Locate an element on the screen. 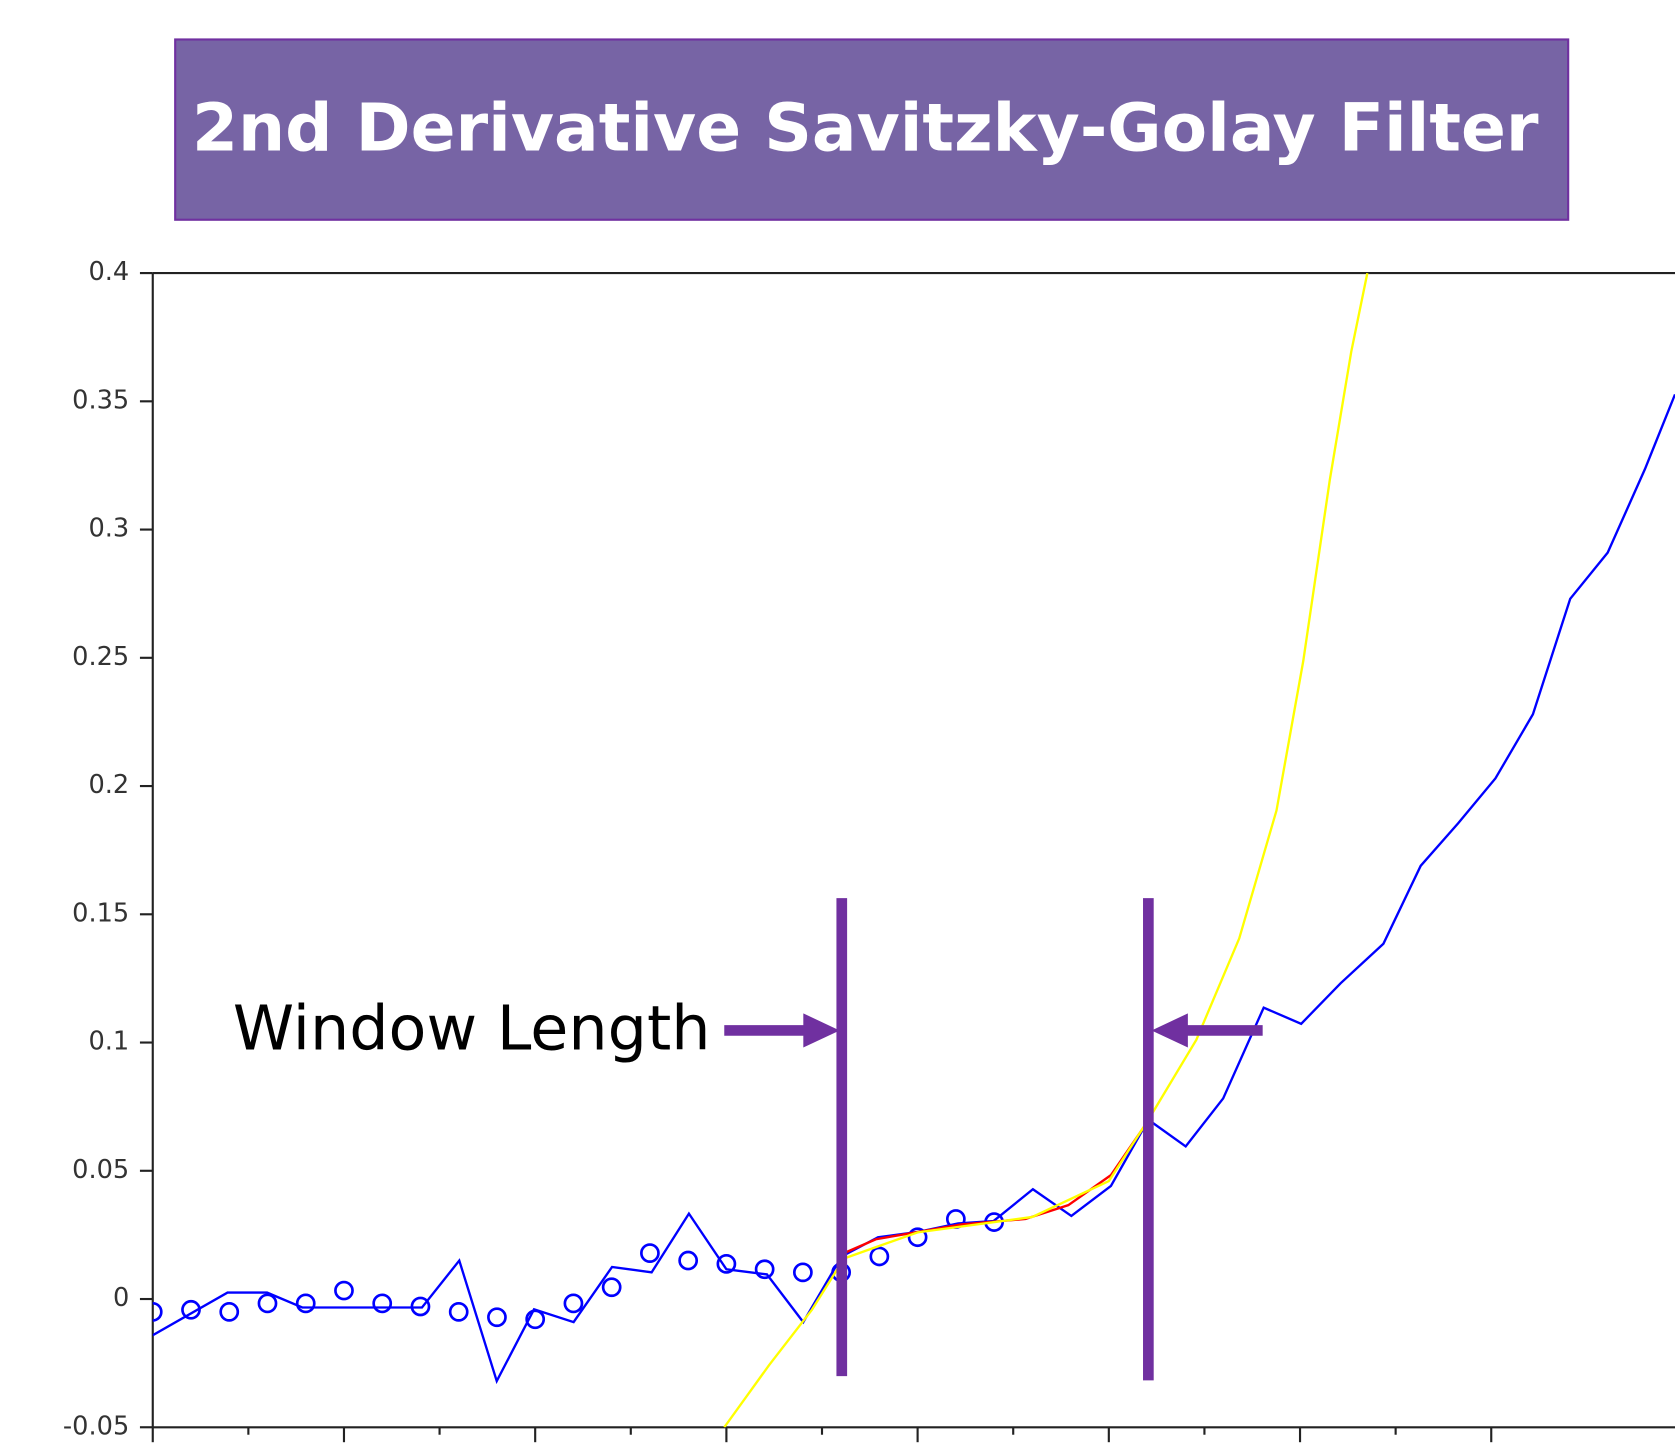 This screenshot has height=1455, width=1675. y-tick-label: 0.2 is located at coordinates (108, 785).